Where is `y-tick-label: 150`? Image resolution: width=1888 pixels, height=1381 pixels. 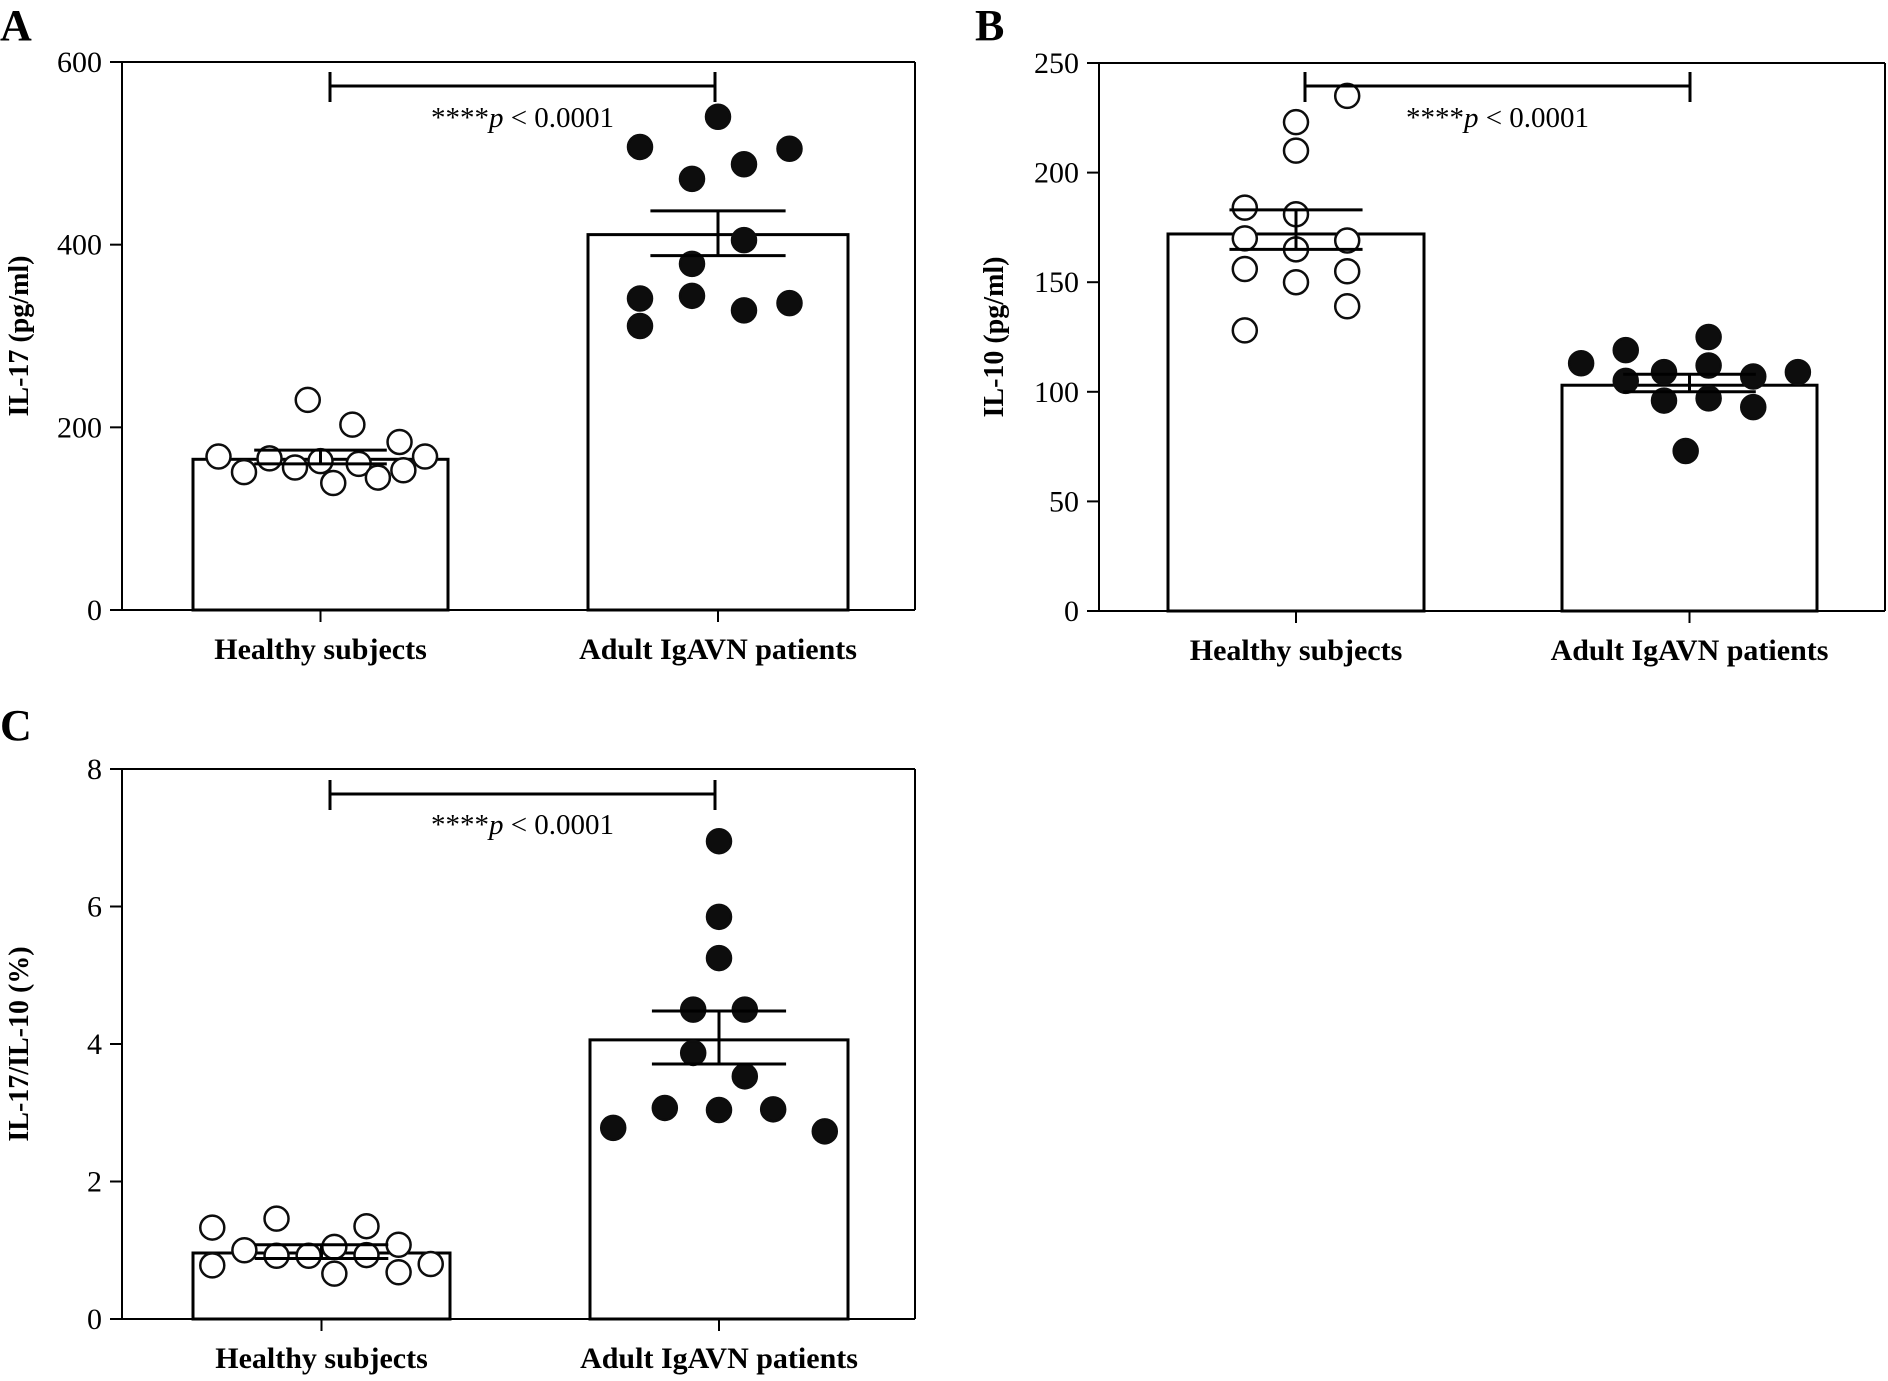 y-tick-label: 150 is located at coordinates (1056, 282).